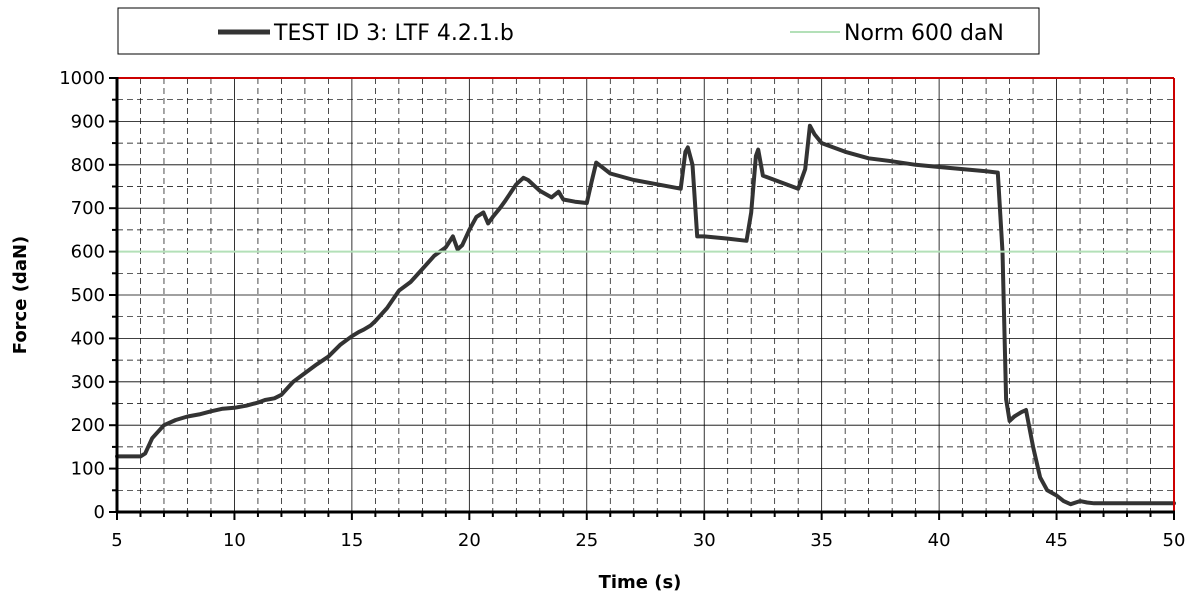 The height and width of the screenshot is (597, 1195). I want to click on y-tick-label: 900, so click(88, 121).